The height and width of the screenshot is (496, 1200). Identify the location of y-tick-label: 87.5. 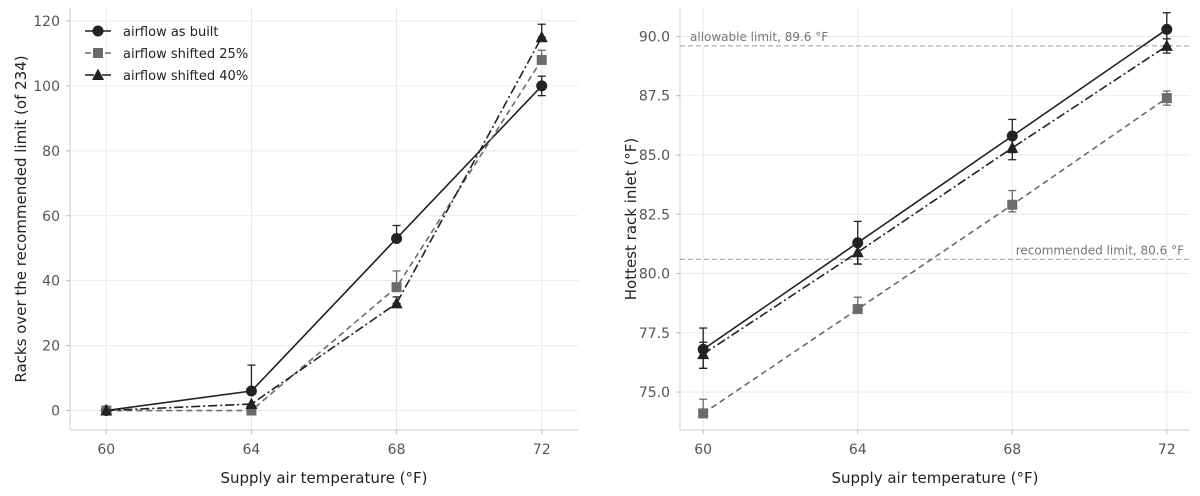
(654, 97).